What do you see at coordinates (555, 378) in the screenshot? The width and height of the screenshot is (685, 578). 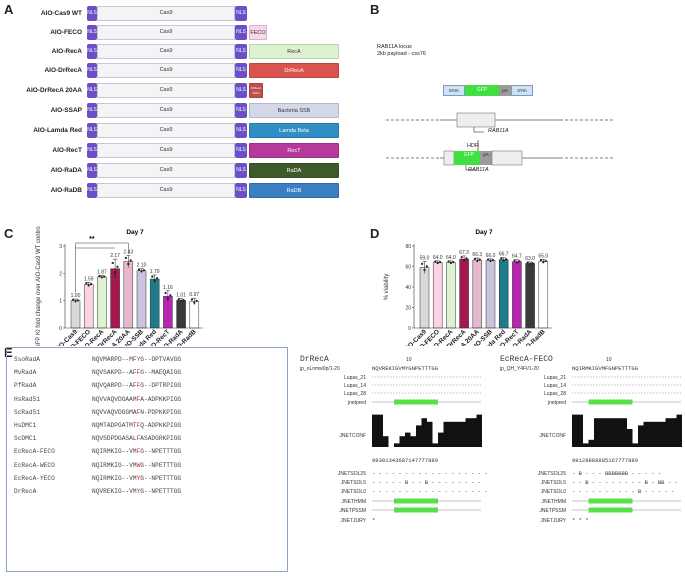 I see `jnet-row-label: Lupas_21` at bounding box center [555, 378].